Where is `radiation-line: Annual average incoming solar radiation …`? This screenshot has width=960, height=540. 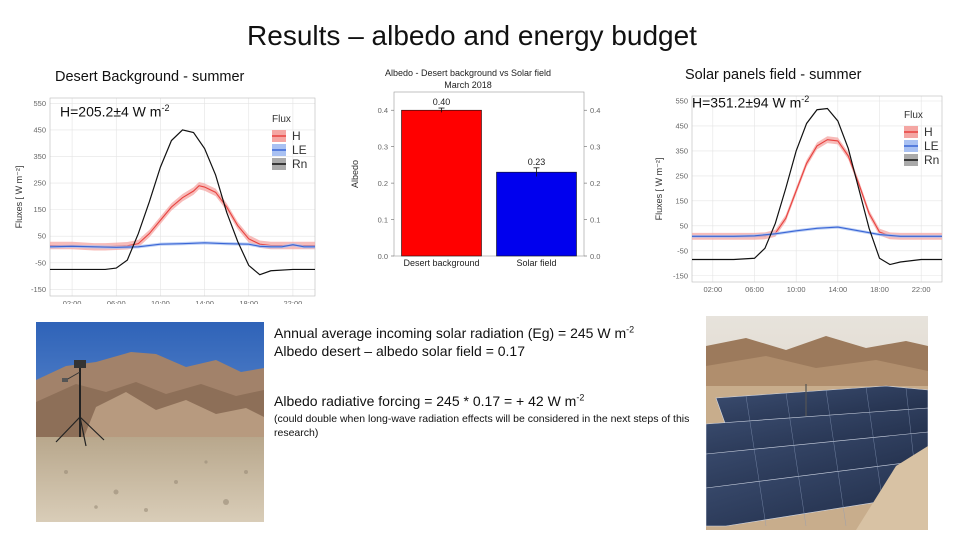
radiation-line: Annual average incoming solar radiation … is located at coordinates (489, 333).